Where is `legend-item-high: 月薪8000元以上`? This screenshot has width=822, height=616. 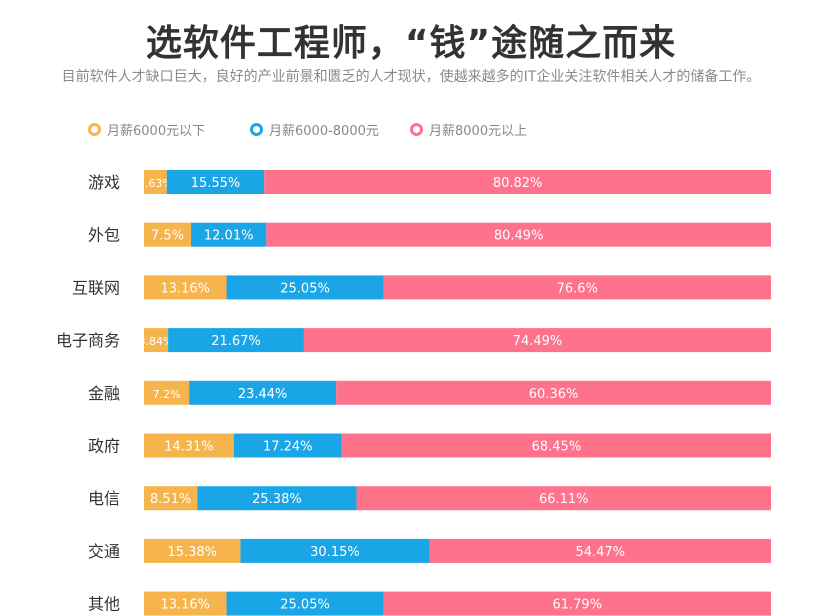
legend-item-high: 月薪8000元以上 is located at coordinates (468, 129).